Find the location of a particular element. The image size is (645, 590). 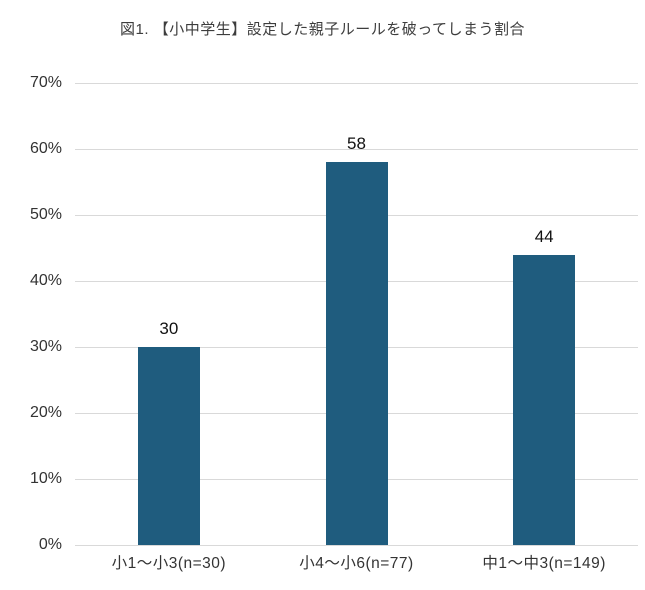

x-tick-label: 小4～小6(n=77) is located at coordinates (356, 563).